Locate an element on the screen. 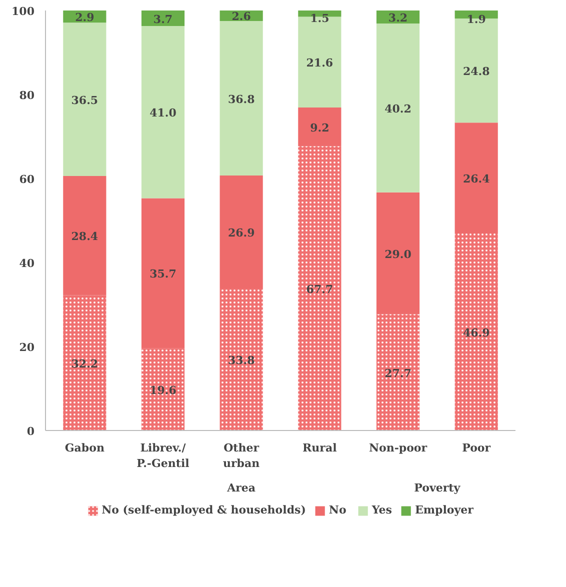  text: 28.4 is located at coordinates (84, 237).